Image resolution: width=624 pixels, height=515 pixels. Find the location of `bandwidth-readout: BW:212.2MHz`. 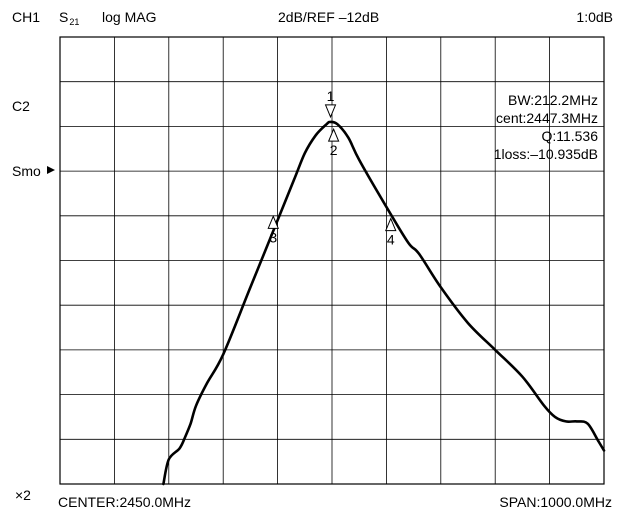

bandwidth-readout: BW:212.2MHz is located at coordinates (553, 100).